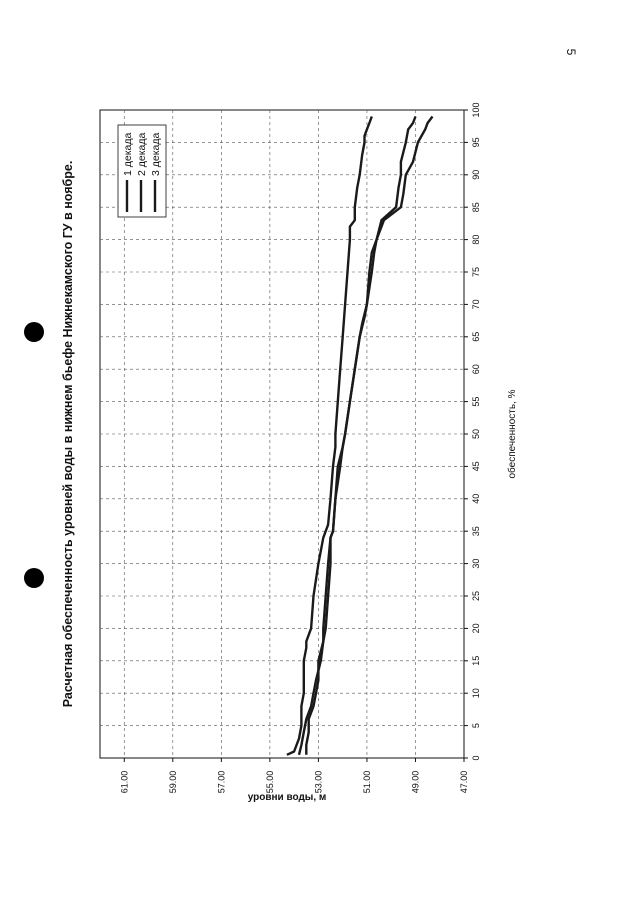 The image size is (640, 905). I want to click on x-tick-label: 45, so click(476, 466).